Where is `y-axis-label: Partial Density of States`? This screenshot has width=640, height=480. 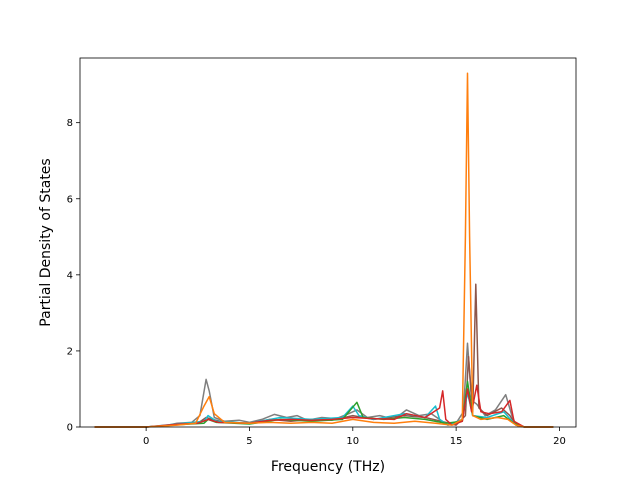 y-axis-label: Partial Density of States is located at coordinates (46, 242).